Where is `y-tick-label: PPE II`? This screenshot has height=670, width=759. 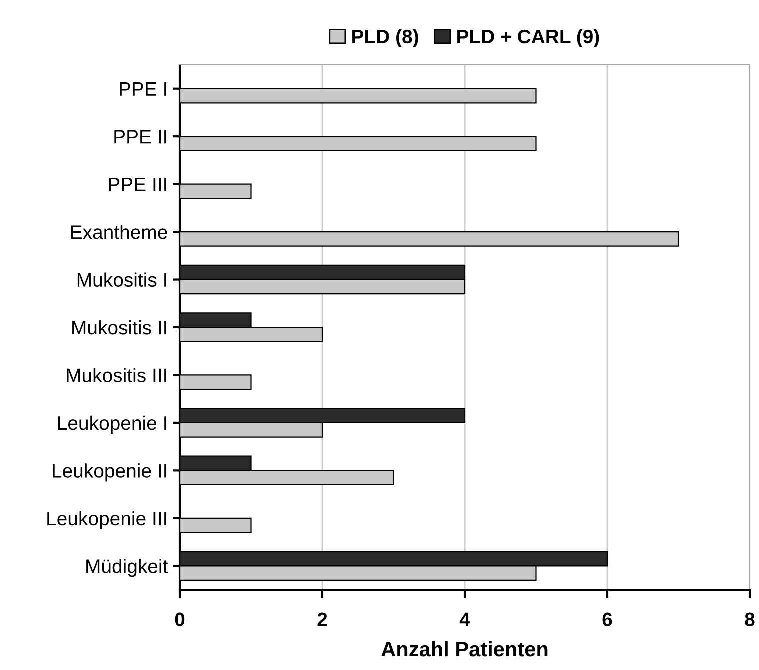 y-tick-label: PPE II is located at coordinates (140, 137).